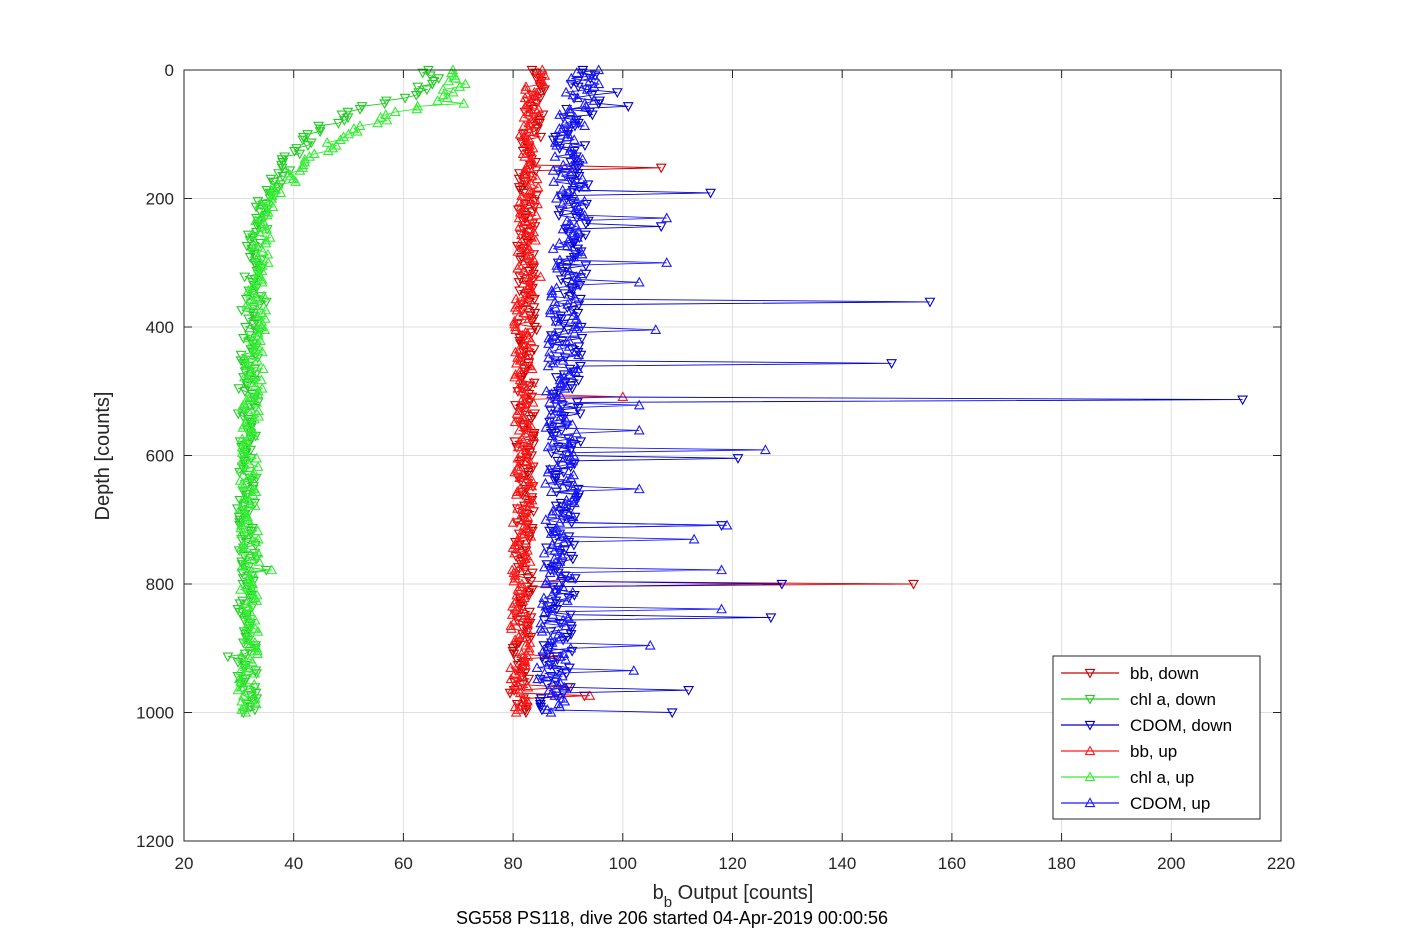 Image resolution: width=1417 pixels, height=945 pixels. What do you see at coordinates (103, 456) in the screenshot?
I see `y-axis-title: Depth [counts]` at bounding box center [103, 456].